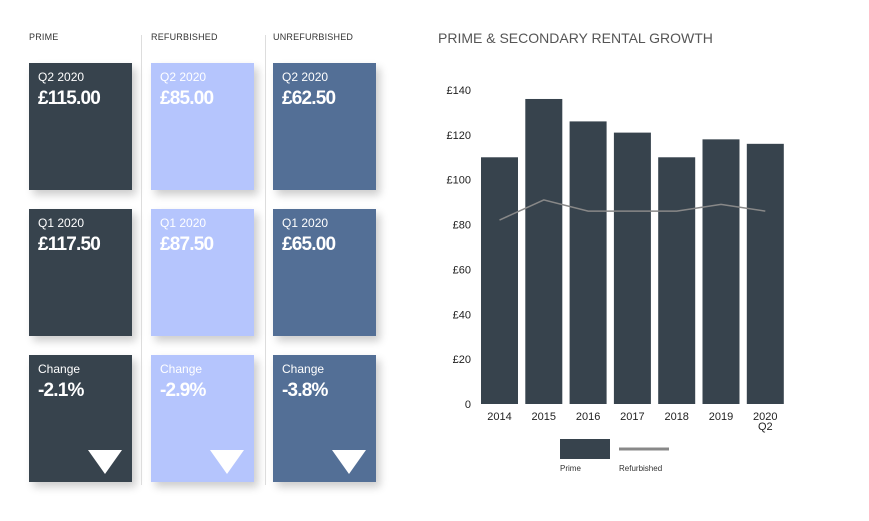 The width and height of the screenshot is (869, 521). I want to click on kpi-card: Q1 2020 £117.50, so click(80, 272).